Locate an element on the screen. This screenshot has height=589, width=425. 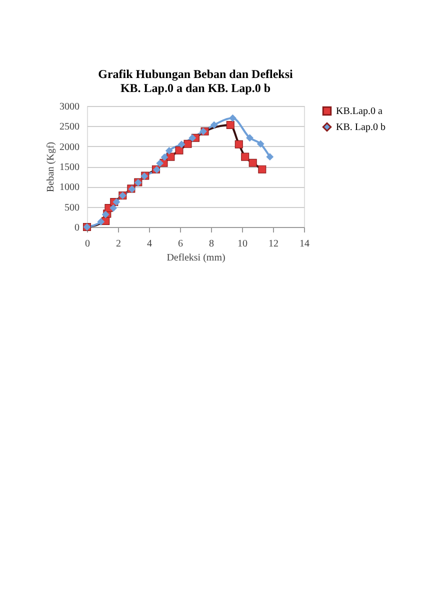
x-tick-label: 8 is located at coordinates (211, 244).